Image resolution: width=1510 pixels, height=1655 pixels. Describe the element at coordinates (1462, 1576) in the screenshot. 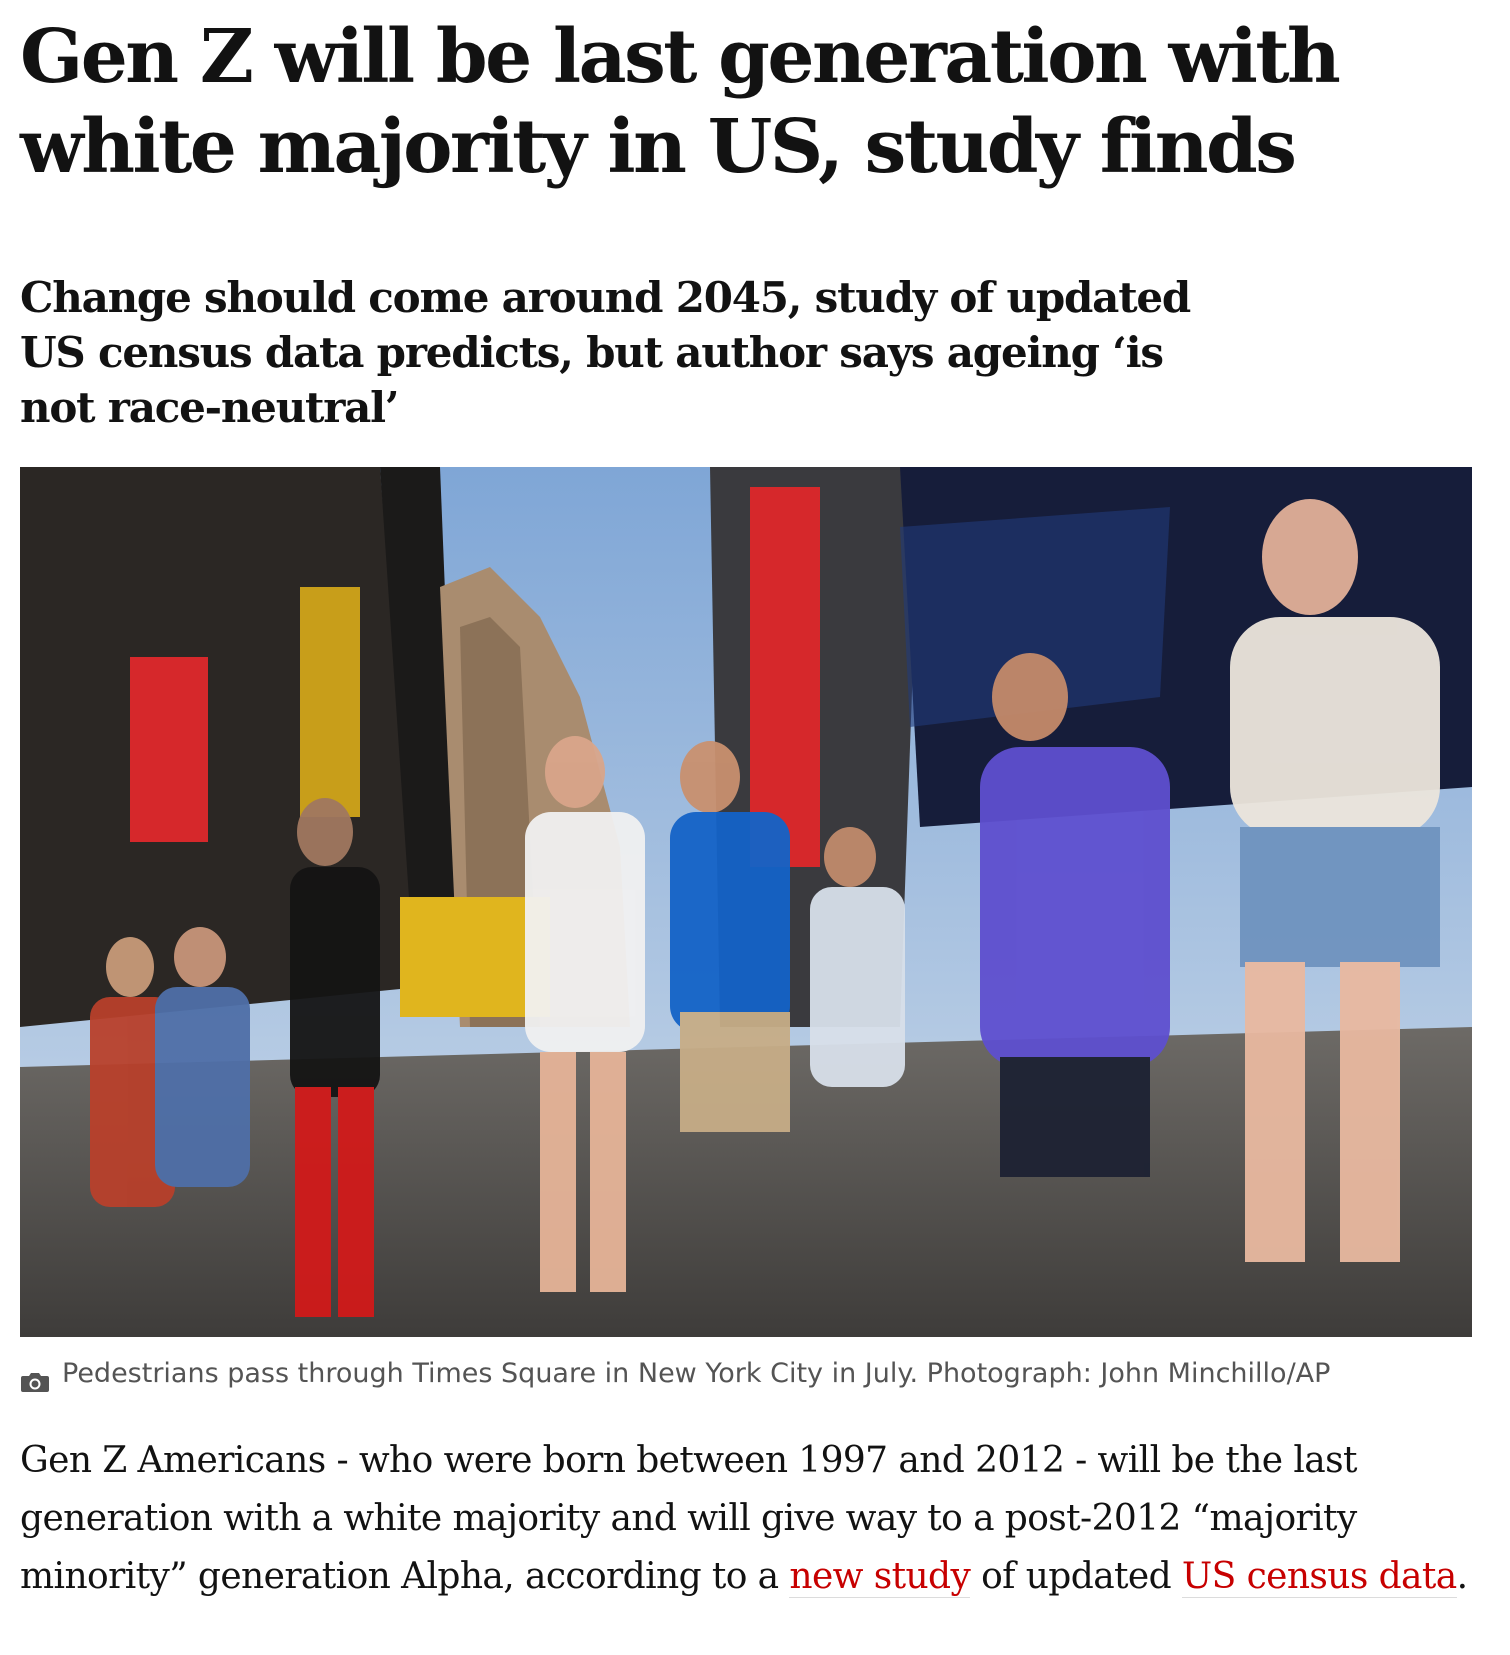

I see `body-text-part-3: .` at that location.